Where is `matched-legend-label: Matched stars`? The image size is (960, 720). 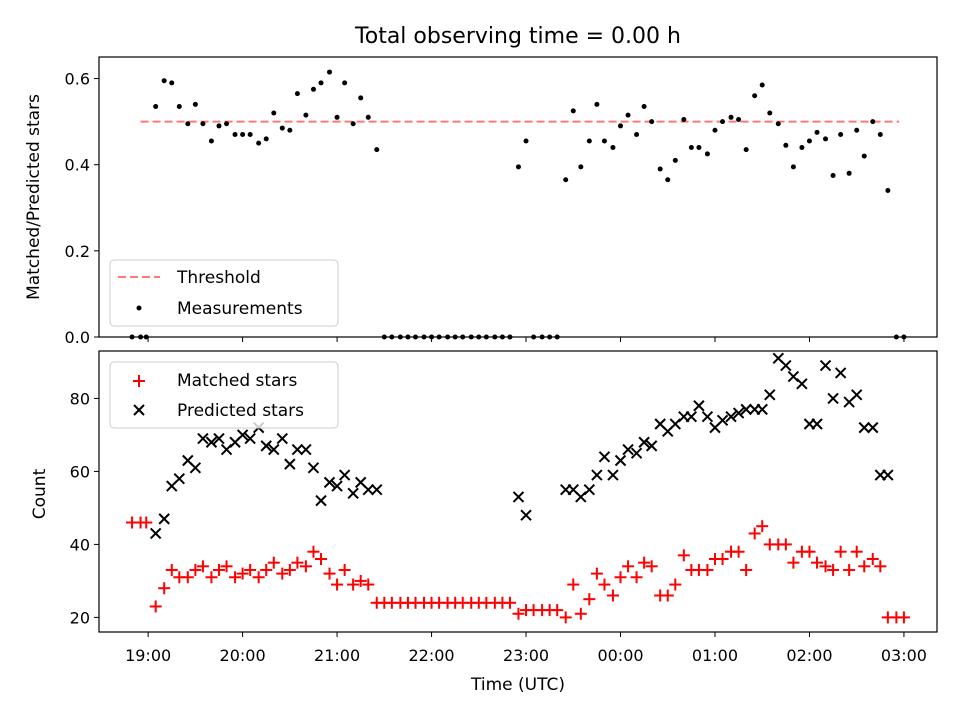
matched-legend-label: Matched stars is located at coordinates (237, 381).